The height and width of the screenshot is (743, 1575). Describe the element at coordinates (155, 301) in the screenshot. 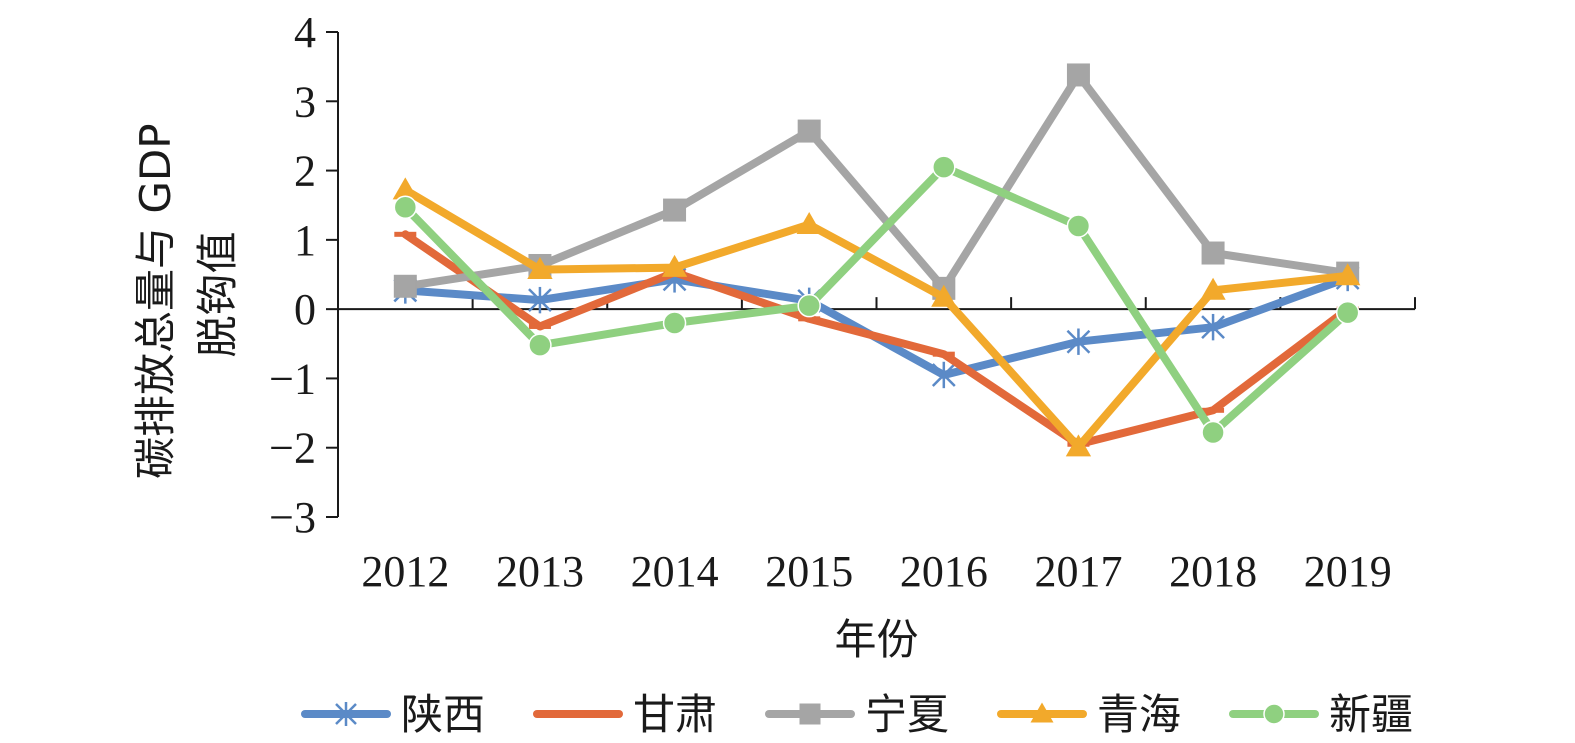

I see `y-axis-title-line-1: 碳排放总量与 GDP` at that location.